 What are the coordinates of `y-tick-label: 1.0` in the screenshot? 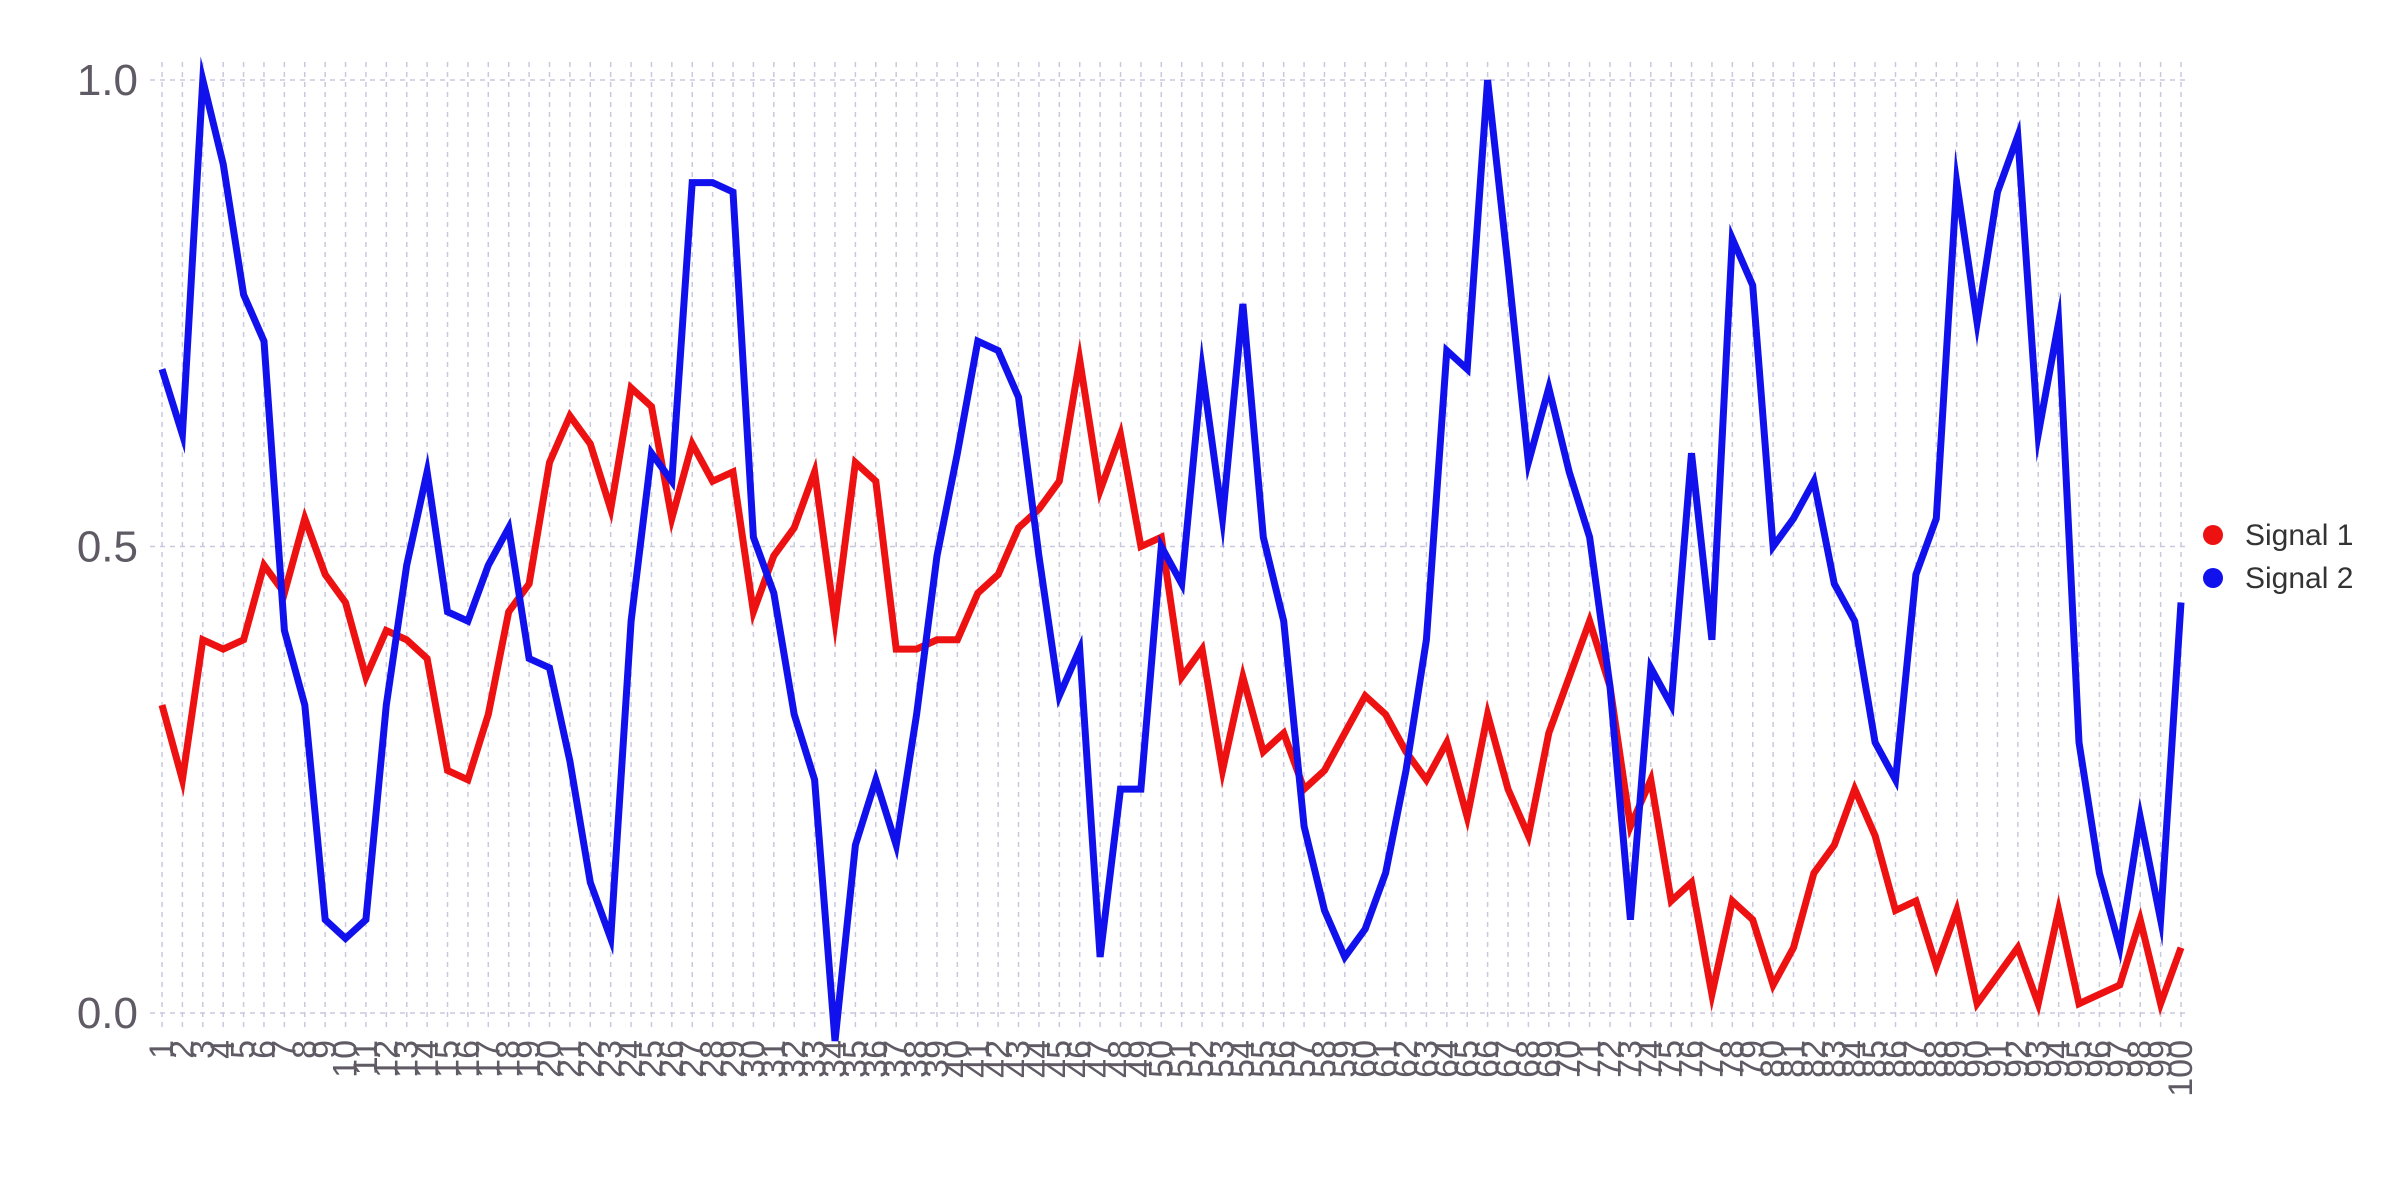 It's located at (107, 80).